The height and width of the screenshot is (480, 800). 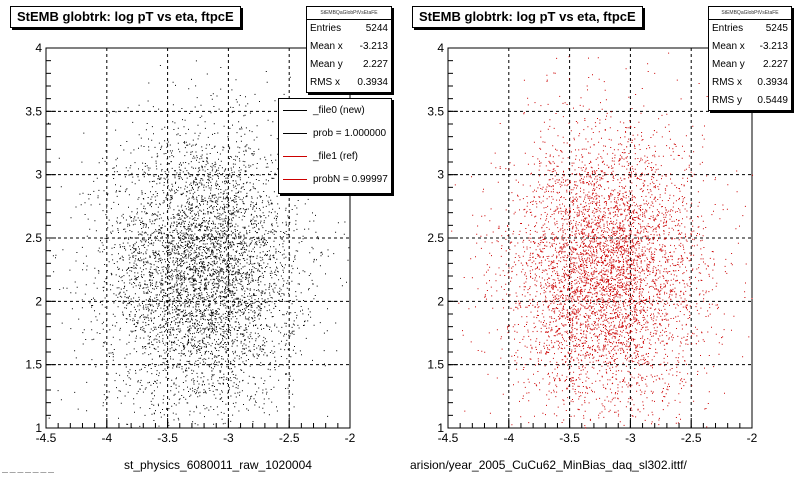 What do you see at coordinates (125, 17) in the screenshot?
I see `left-plot-title: StEMB globtrk: log pT vs eta, ftpcE` at bounding box center [125, 17].